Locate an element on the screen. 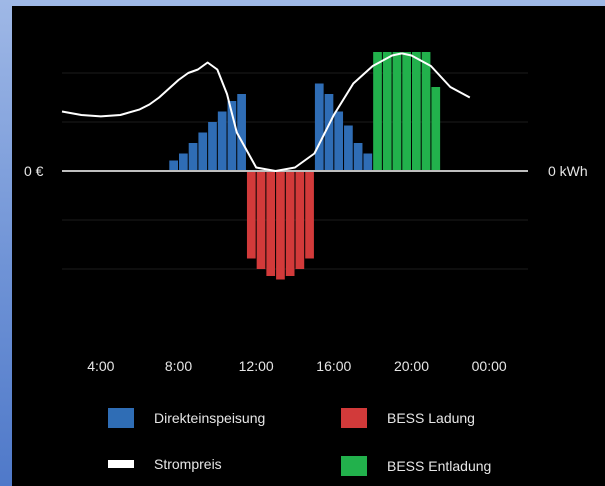 This screenshot has height=486, width=605. legend-bess-entladung: BESS Entladung is located at coordinates (416, 466).